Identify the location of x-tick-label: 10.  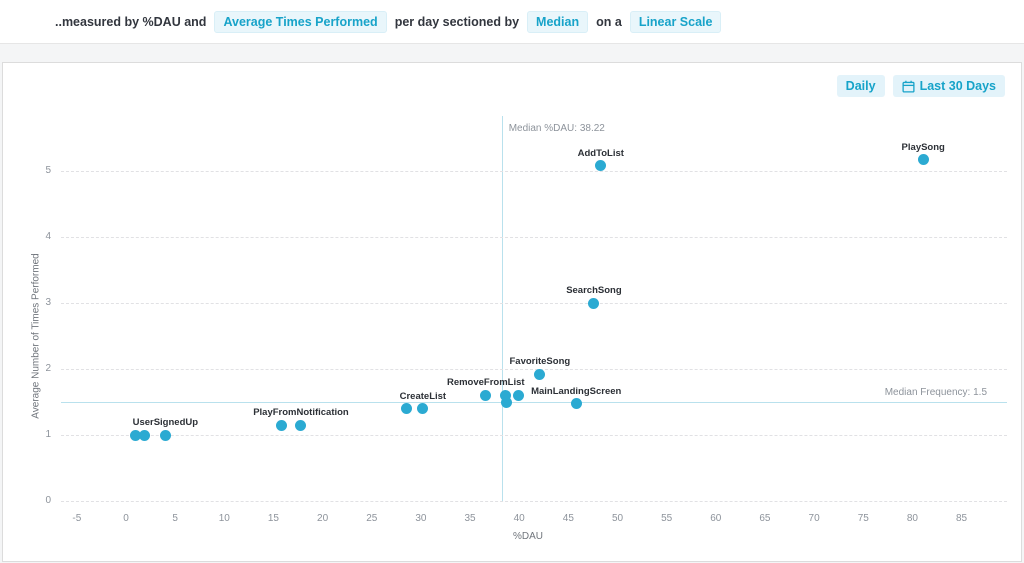
(224, 518).